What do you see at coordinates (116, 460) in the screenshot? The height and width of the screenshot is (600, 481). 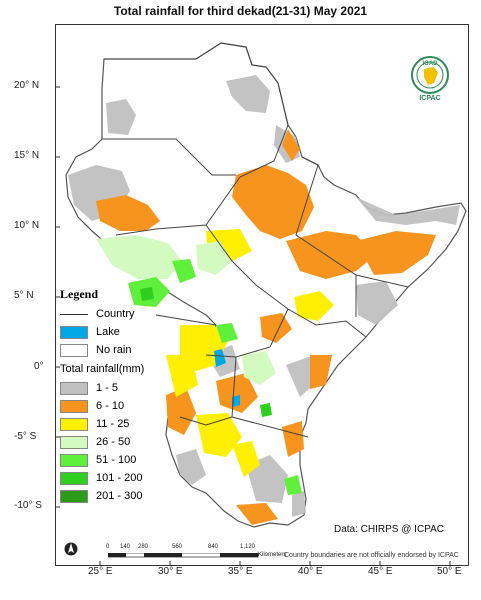 I see `legend-class-label: 51 - 100` at bounding box center [116, 460].